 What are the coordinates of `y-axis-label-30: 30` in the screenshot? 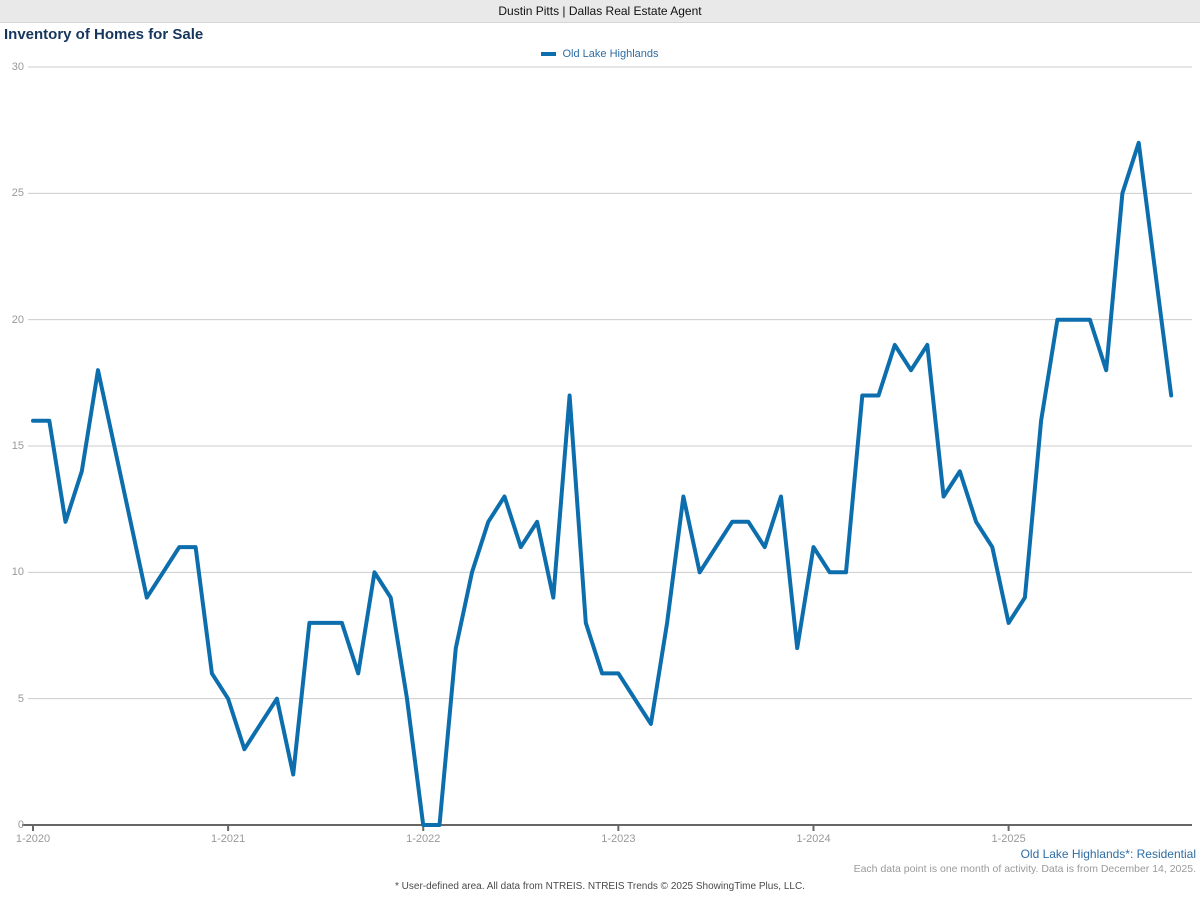 It's located at (17, 67).